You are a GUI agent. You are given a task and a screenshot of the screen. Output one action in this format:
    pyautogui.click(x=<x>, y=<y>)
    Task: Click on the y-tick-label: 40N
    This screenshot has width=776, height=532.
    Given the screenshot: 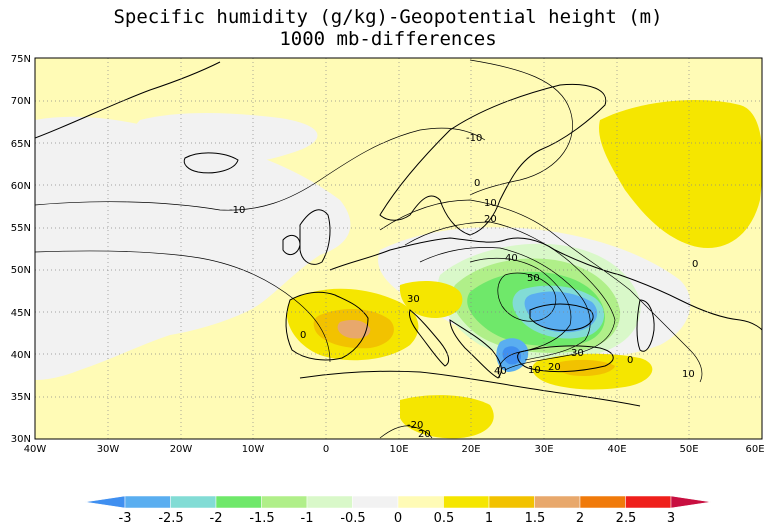 What is the action you would take?
    pyautogui.click(x=21, y=355)
    